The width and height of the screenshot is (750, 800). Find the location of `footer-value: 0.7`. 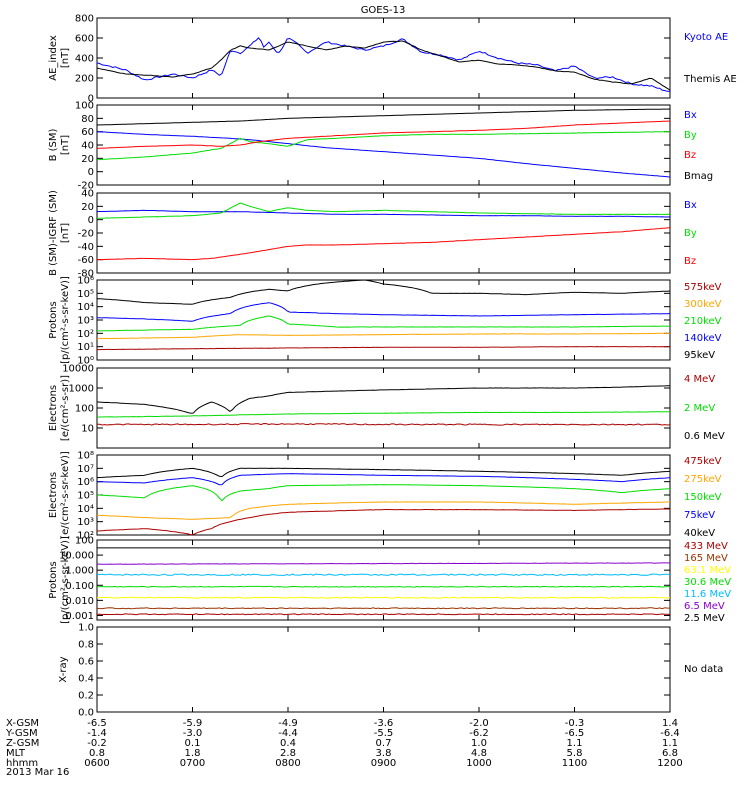

footer-value: 0.7 is located at coordinates (384, 743).